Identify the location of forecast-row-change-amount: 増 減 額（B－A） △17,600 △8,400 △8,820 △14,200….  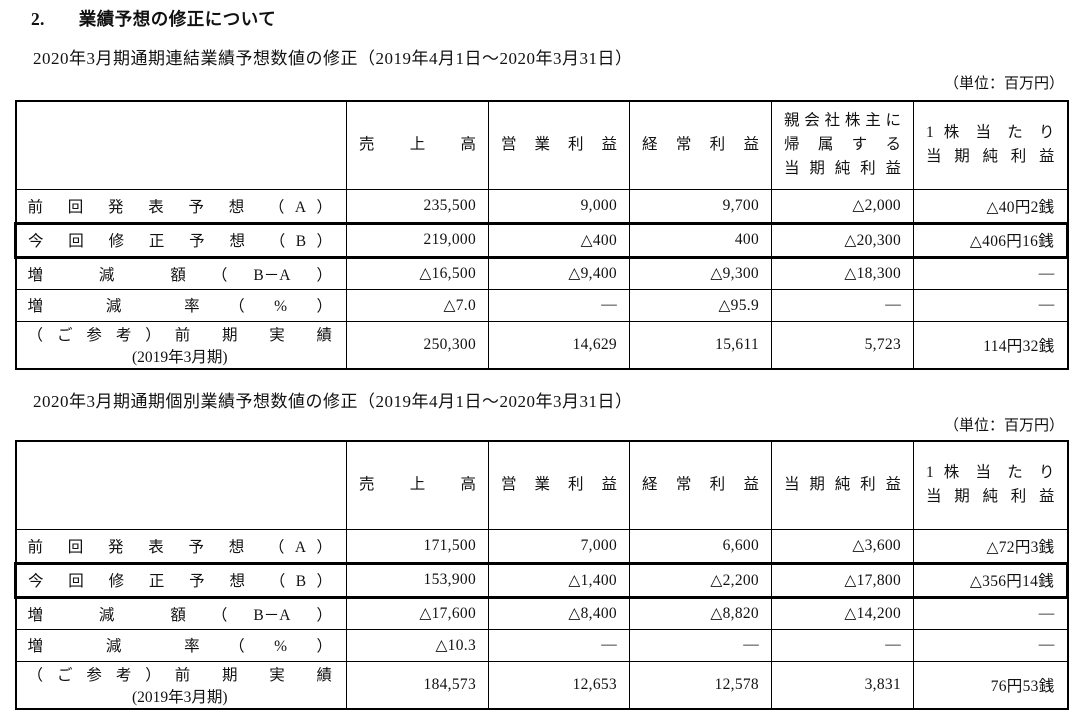
(541, 613).